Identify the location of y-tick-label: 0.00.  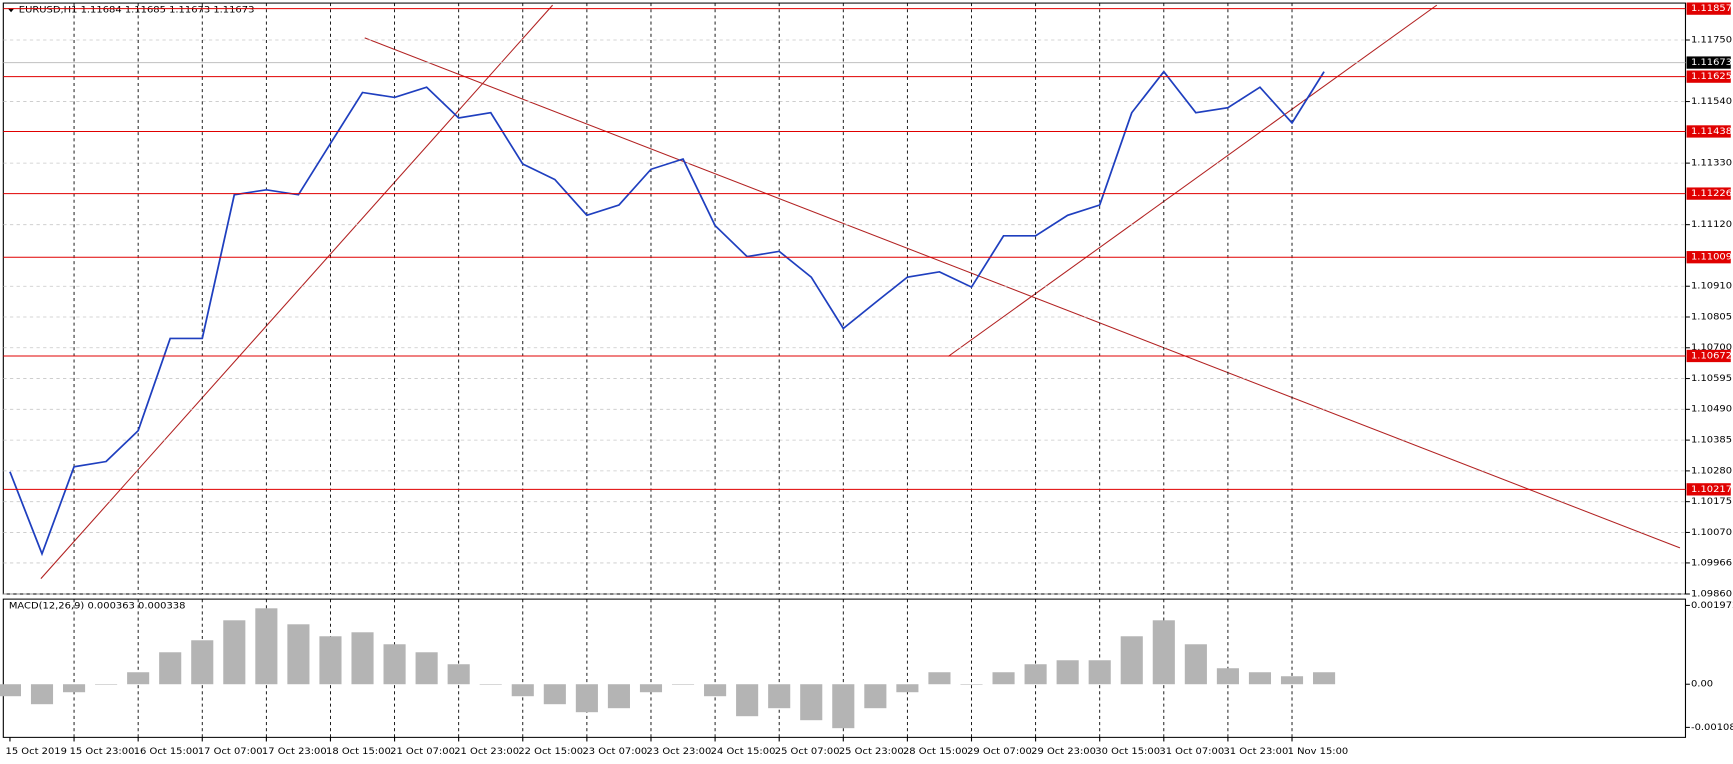
(1702, 684).